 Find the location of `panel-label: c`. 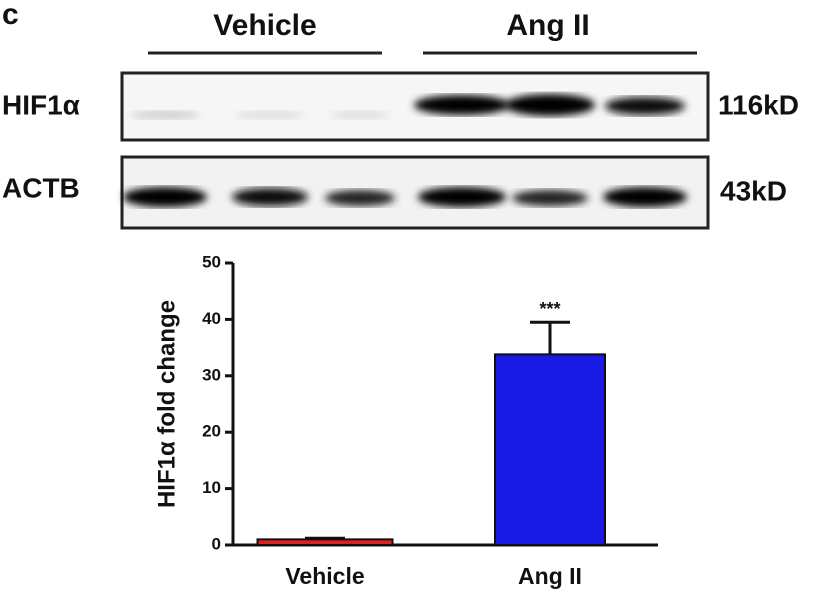

panel-label: c is located at coordinates (10, 15).